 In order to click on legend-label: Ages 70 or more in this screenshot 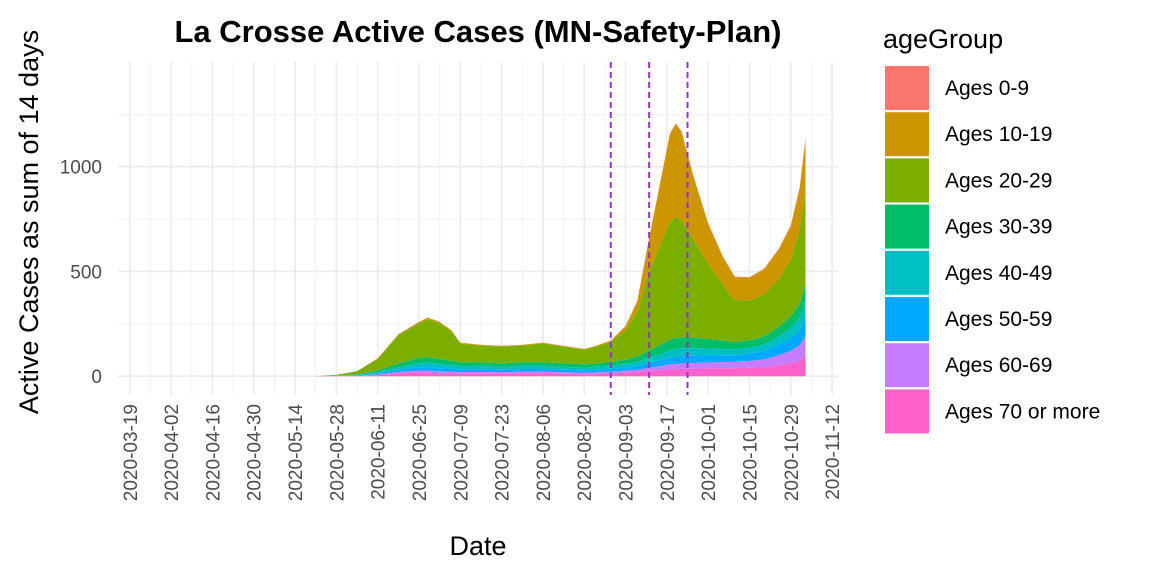, I will do `click(1022, 411)`.